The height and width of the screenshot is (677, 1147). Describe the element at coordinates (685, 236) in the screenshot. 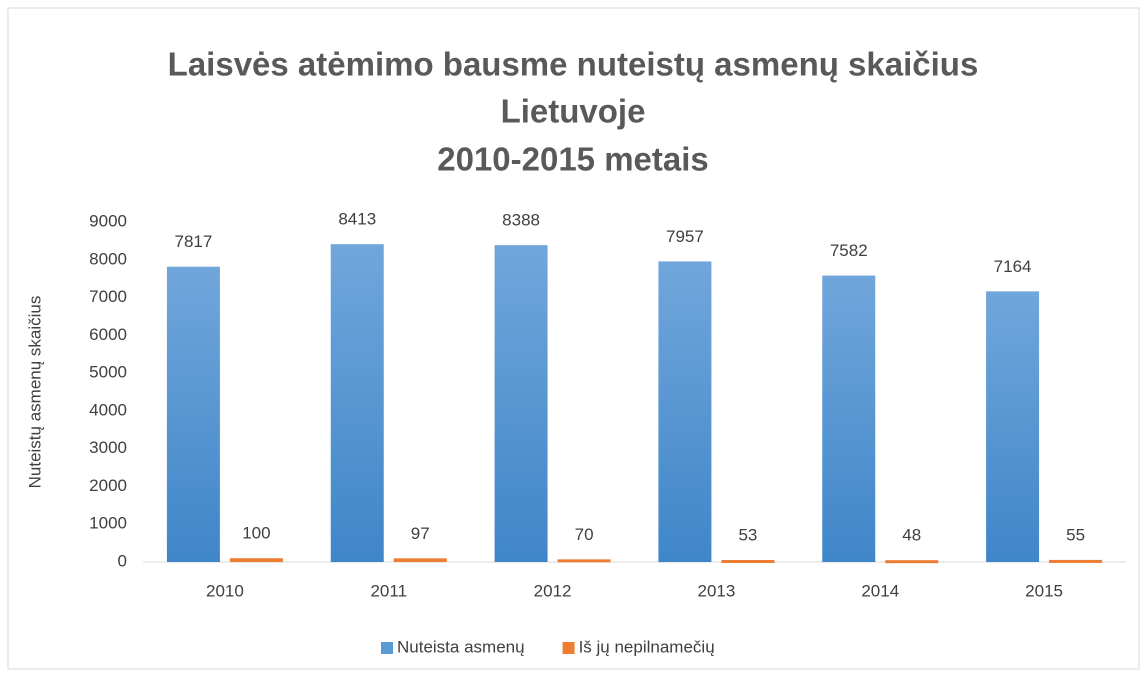

I see `data-label: 7957` at that location.